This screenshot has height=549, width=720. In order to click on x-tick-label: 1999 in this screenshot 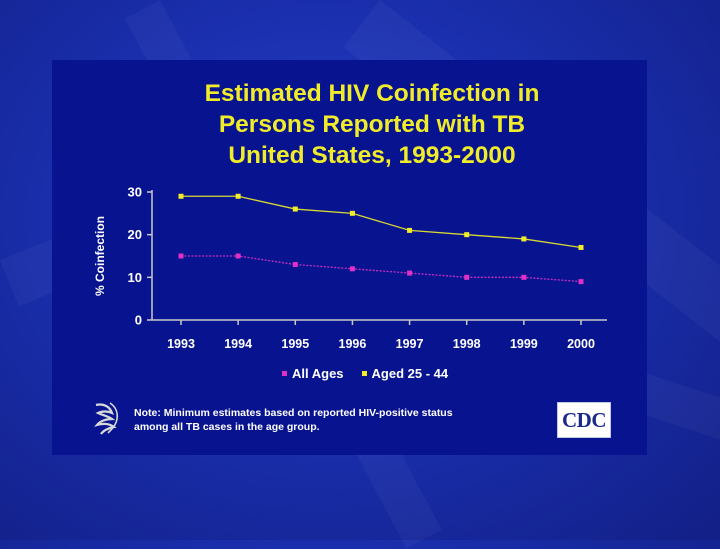, I will do `click(524, 344)`.